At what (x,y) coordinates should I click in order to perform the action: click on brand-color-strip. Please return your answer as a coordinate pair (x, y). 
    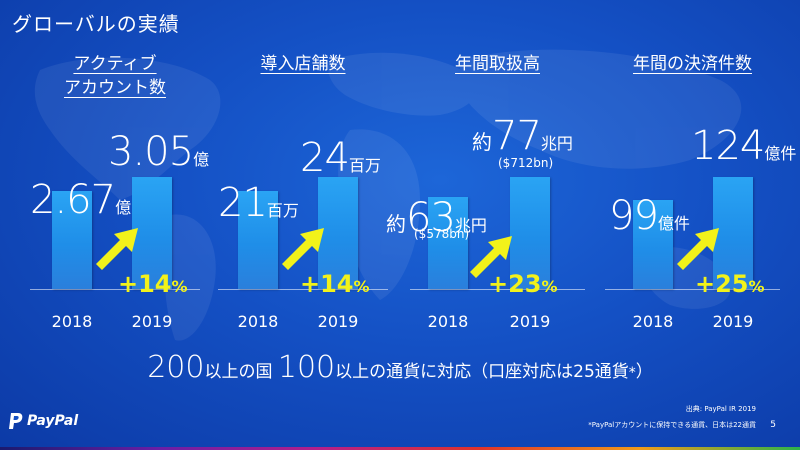
    Looking at the image, I should click on (400, 448).